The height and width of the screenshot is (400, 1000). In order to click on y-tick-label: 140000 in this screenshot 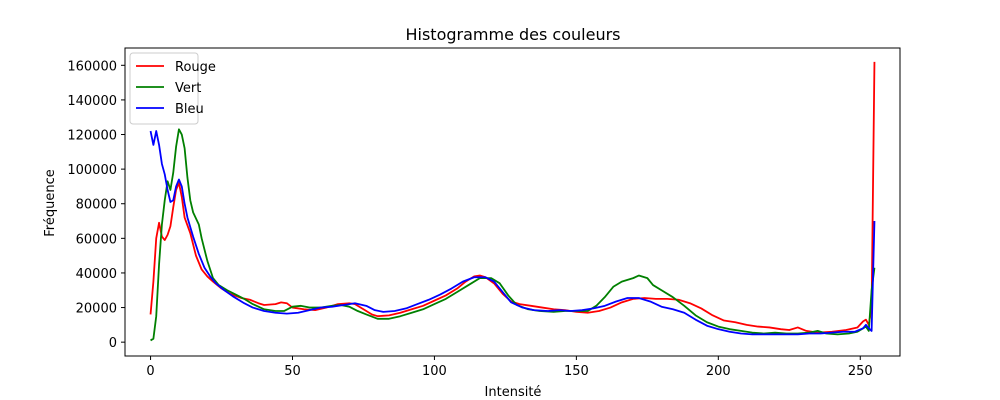, I will do `click(92, 101)`.